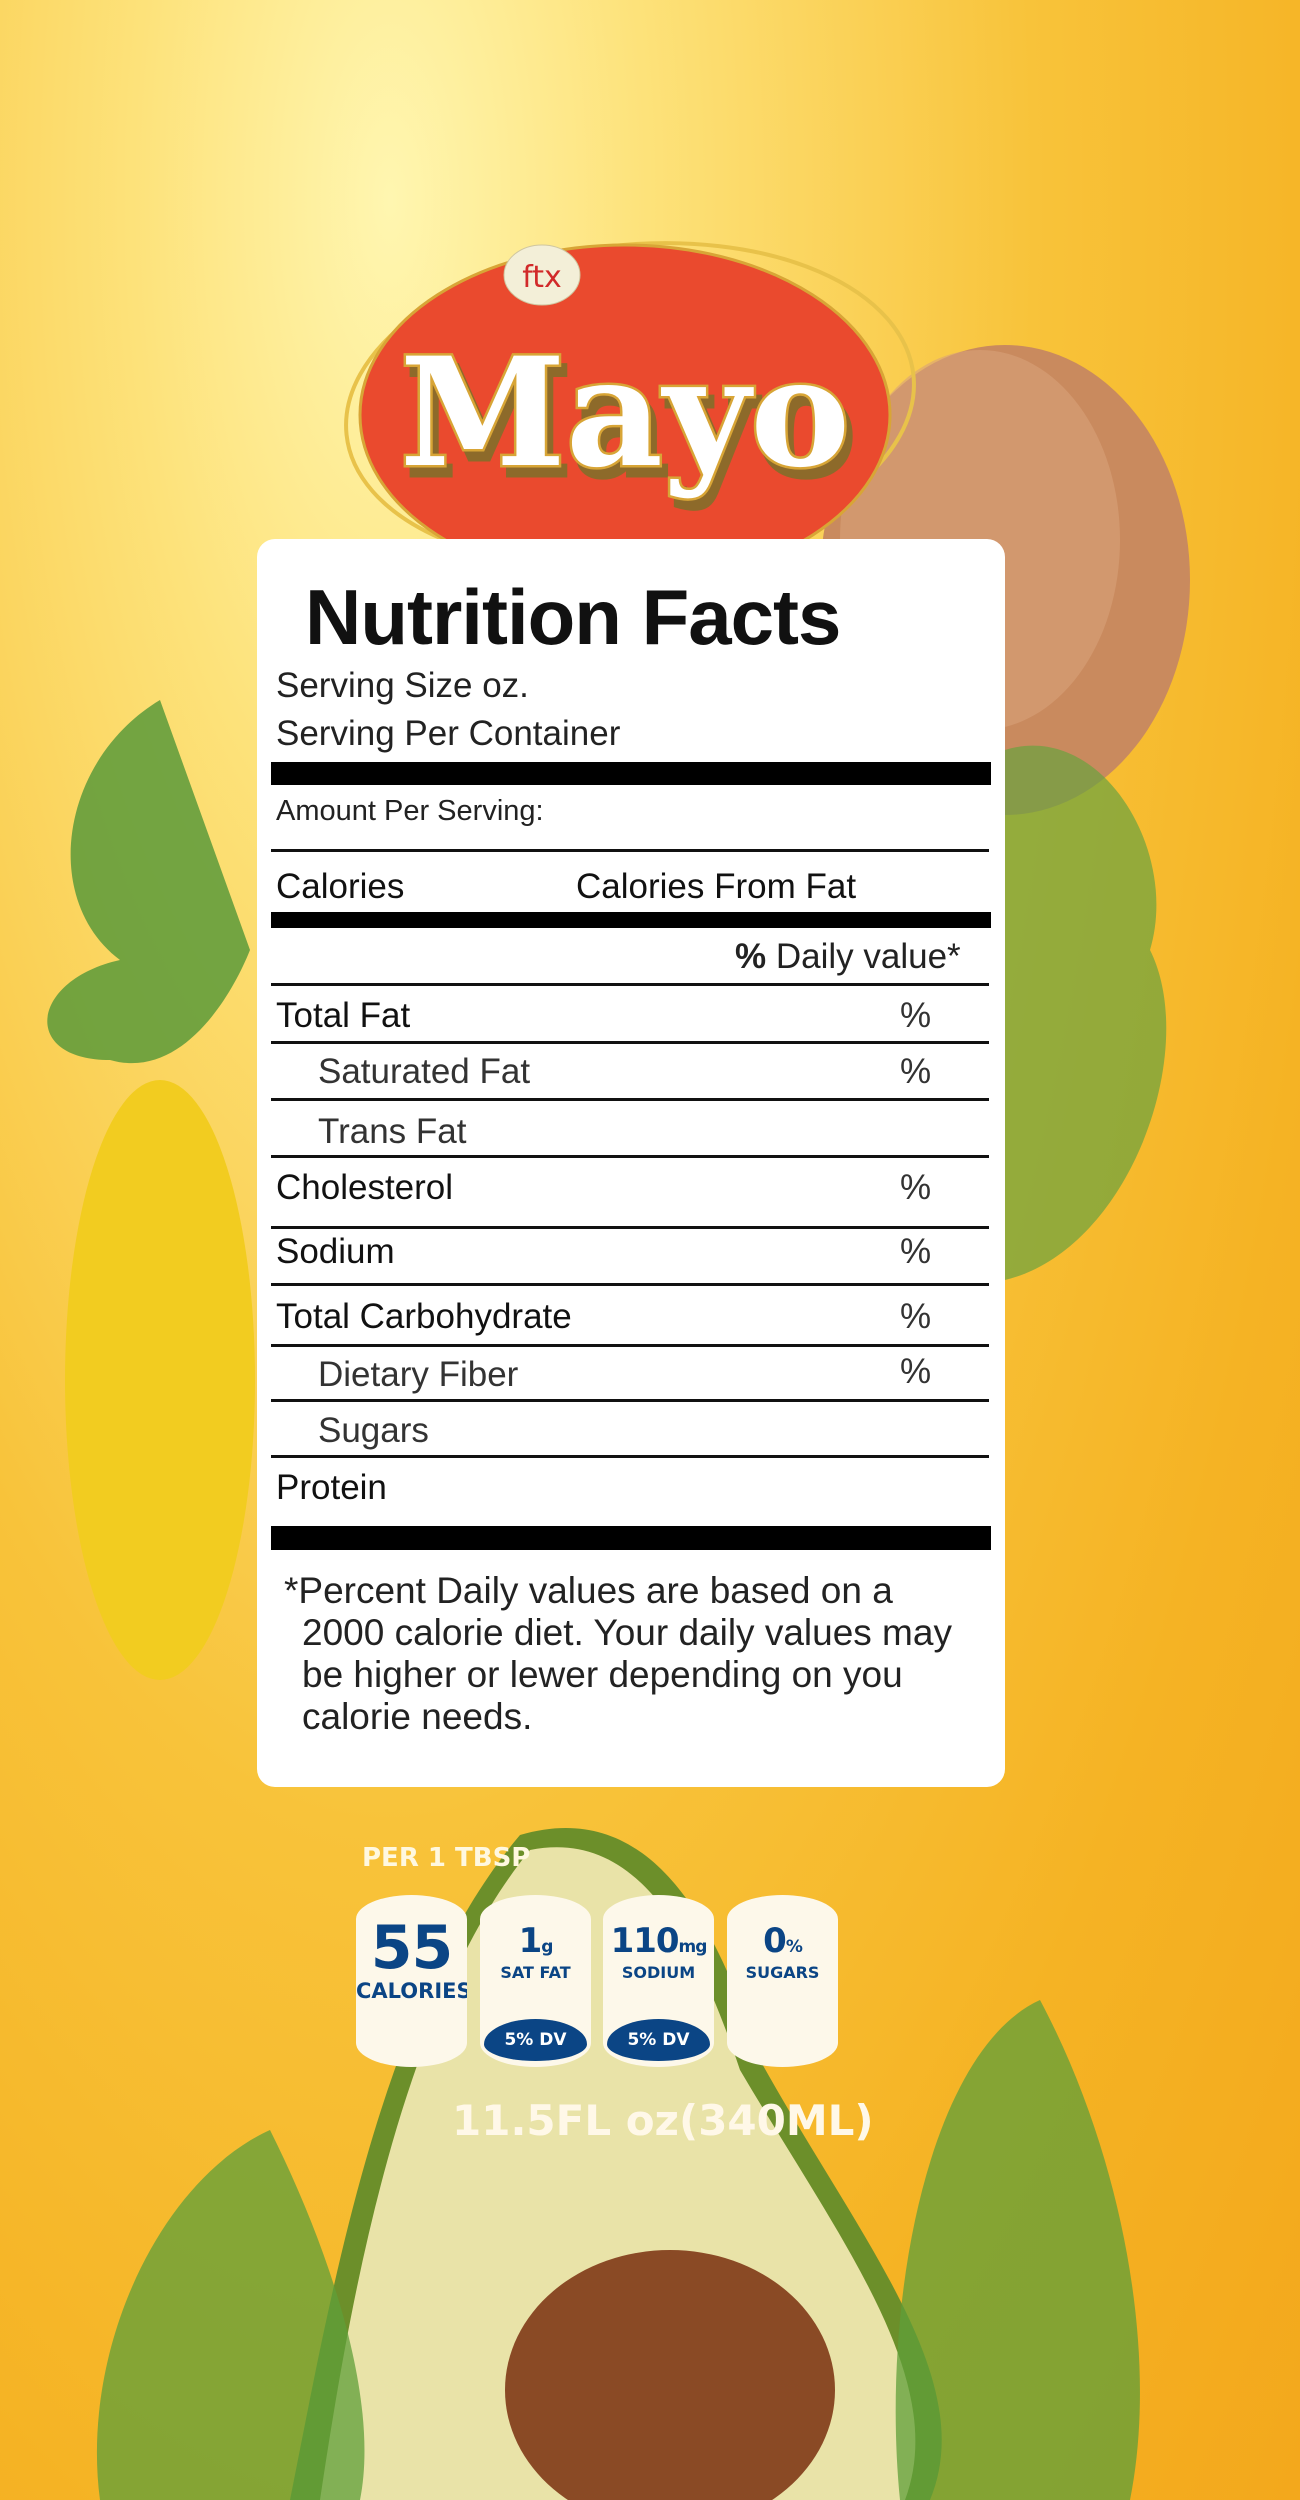 The width and height of the screenshot is (1300, 2500). Describe the element at coordinates (446, 1858) in the screenshot. I see `per-serving-label: PER 1 TBSP` at that location.